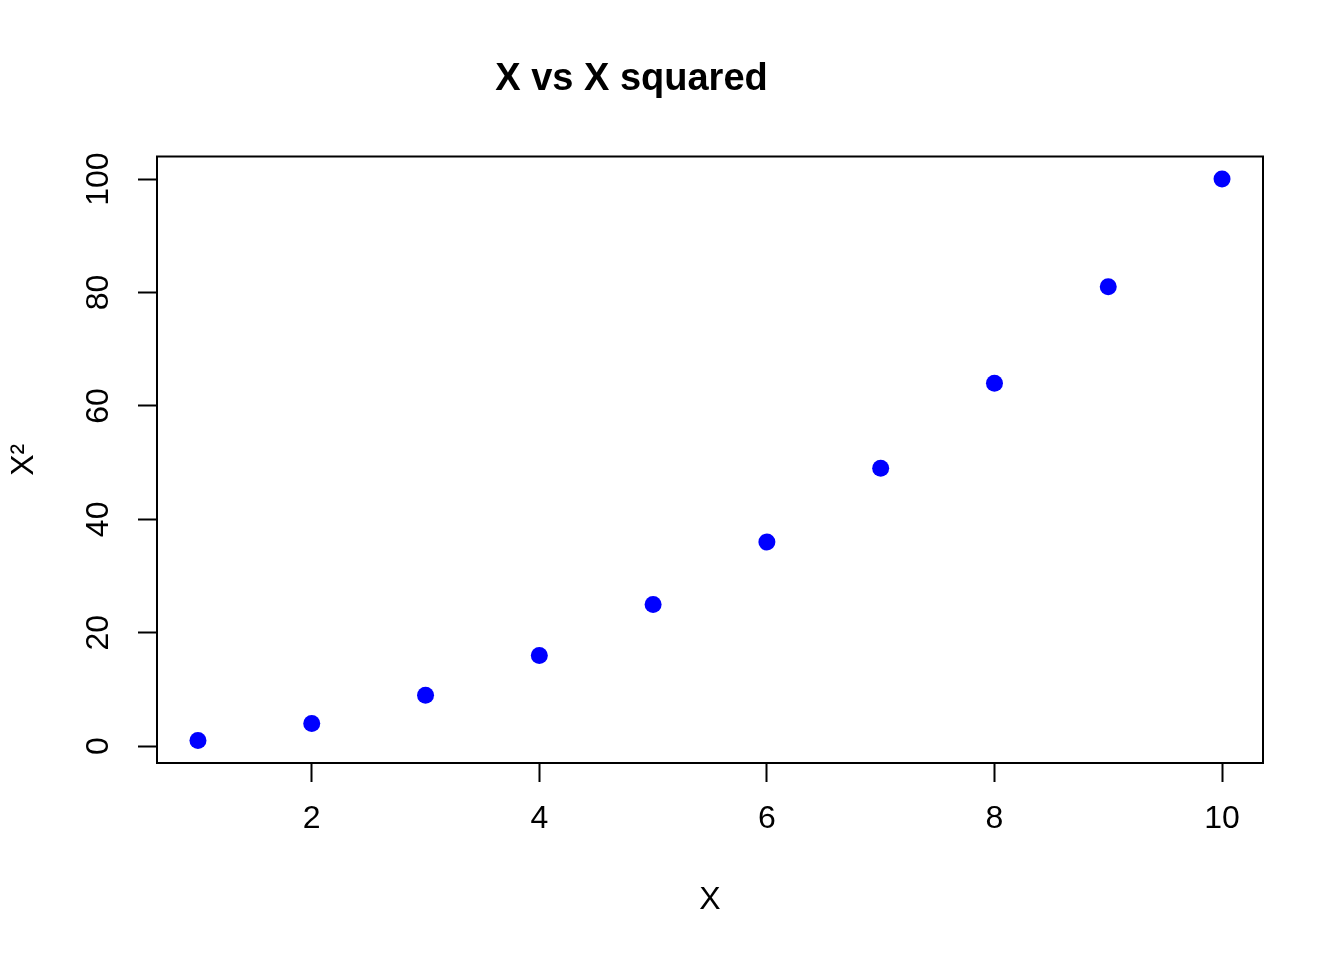 This screenshot has width=1344, height=960. What do you see at coordinates (1222, 817) in the screenshot?
I see `x-tick-label: 10` at bounding box center [1222, 817].